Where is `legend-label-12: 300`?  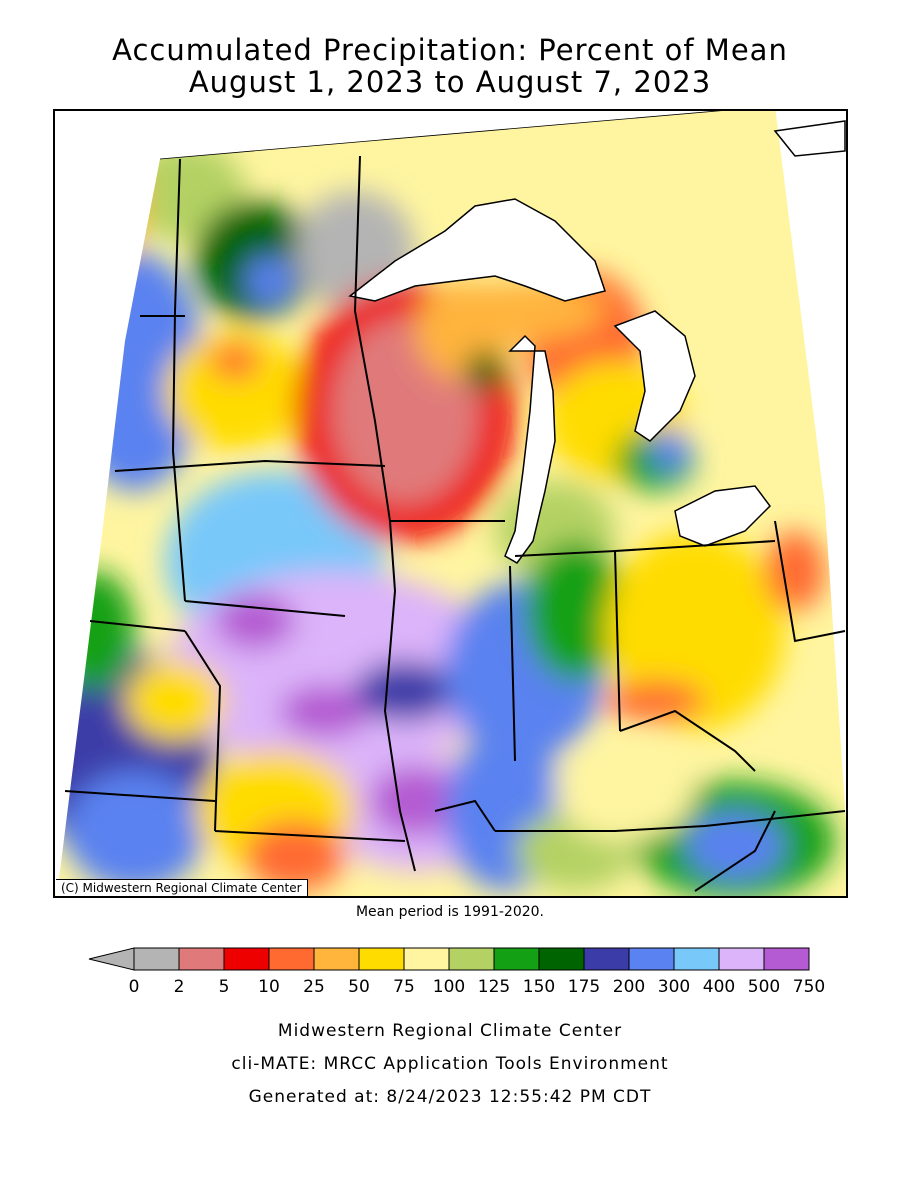
legend-label-12: 300 is located at coordinates (674, 987).